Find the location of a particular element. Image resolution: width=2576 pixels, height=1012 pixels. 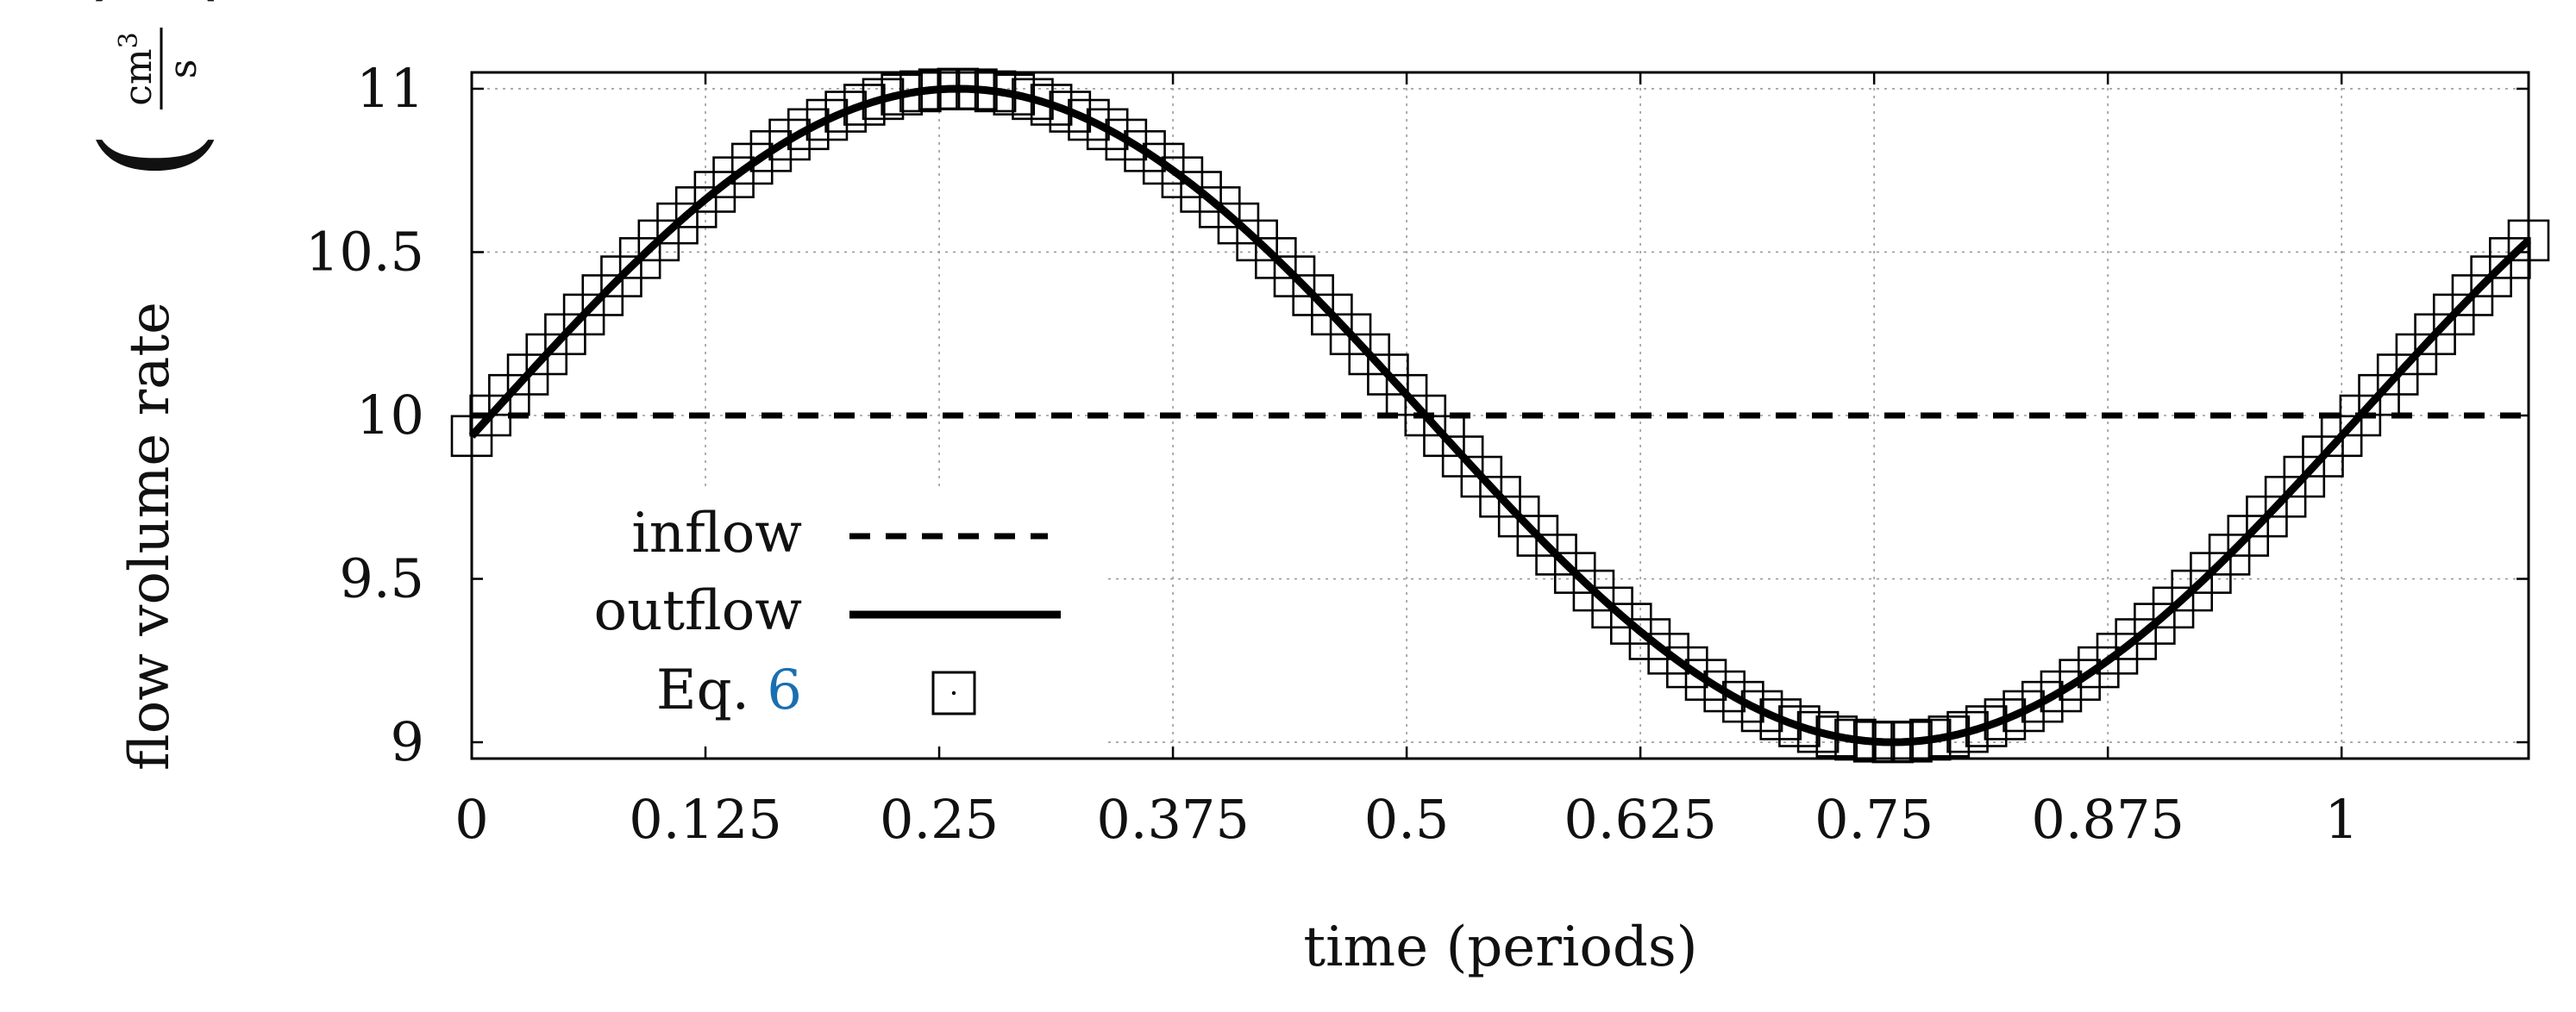

y-axis-unit-numerator: cm3 is located at coordinates (137, 68).